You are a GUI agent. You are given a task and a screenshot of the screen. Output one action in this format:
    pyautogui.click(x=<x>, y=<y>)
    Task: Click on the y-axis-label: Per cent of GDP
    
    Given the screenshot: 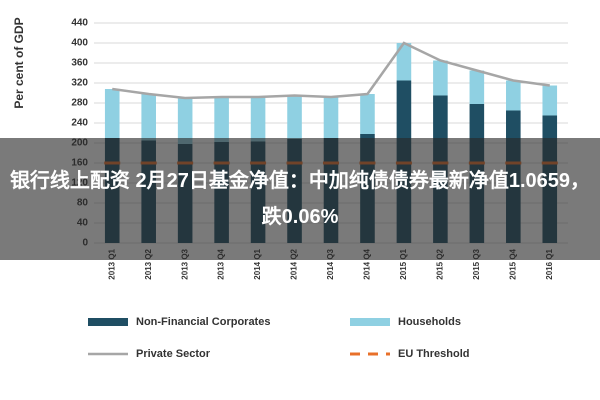 What is the action you would take?
    pyautogui.click(x=19, y=62)
    